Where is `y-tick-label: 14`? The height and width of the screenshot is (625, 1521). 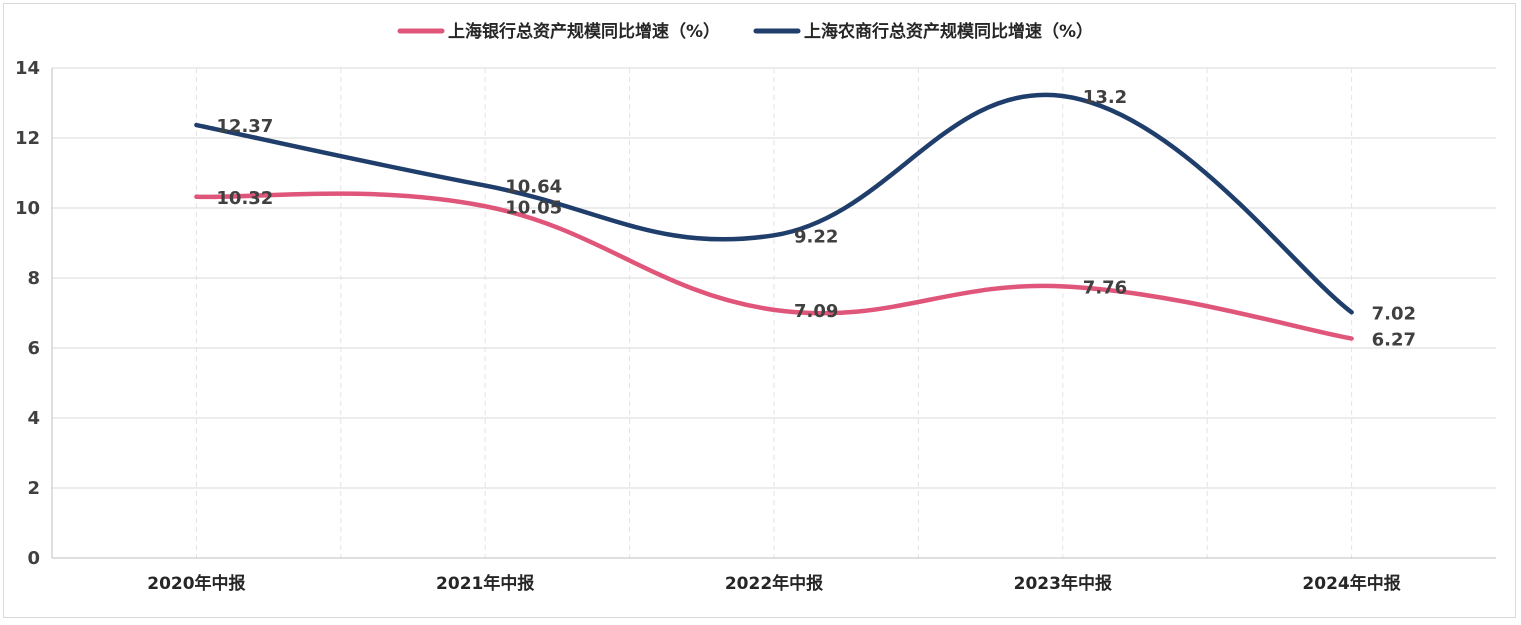
y-tick-label: 14 is located at coordinates (27, 68).